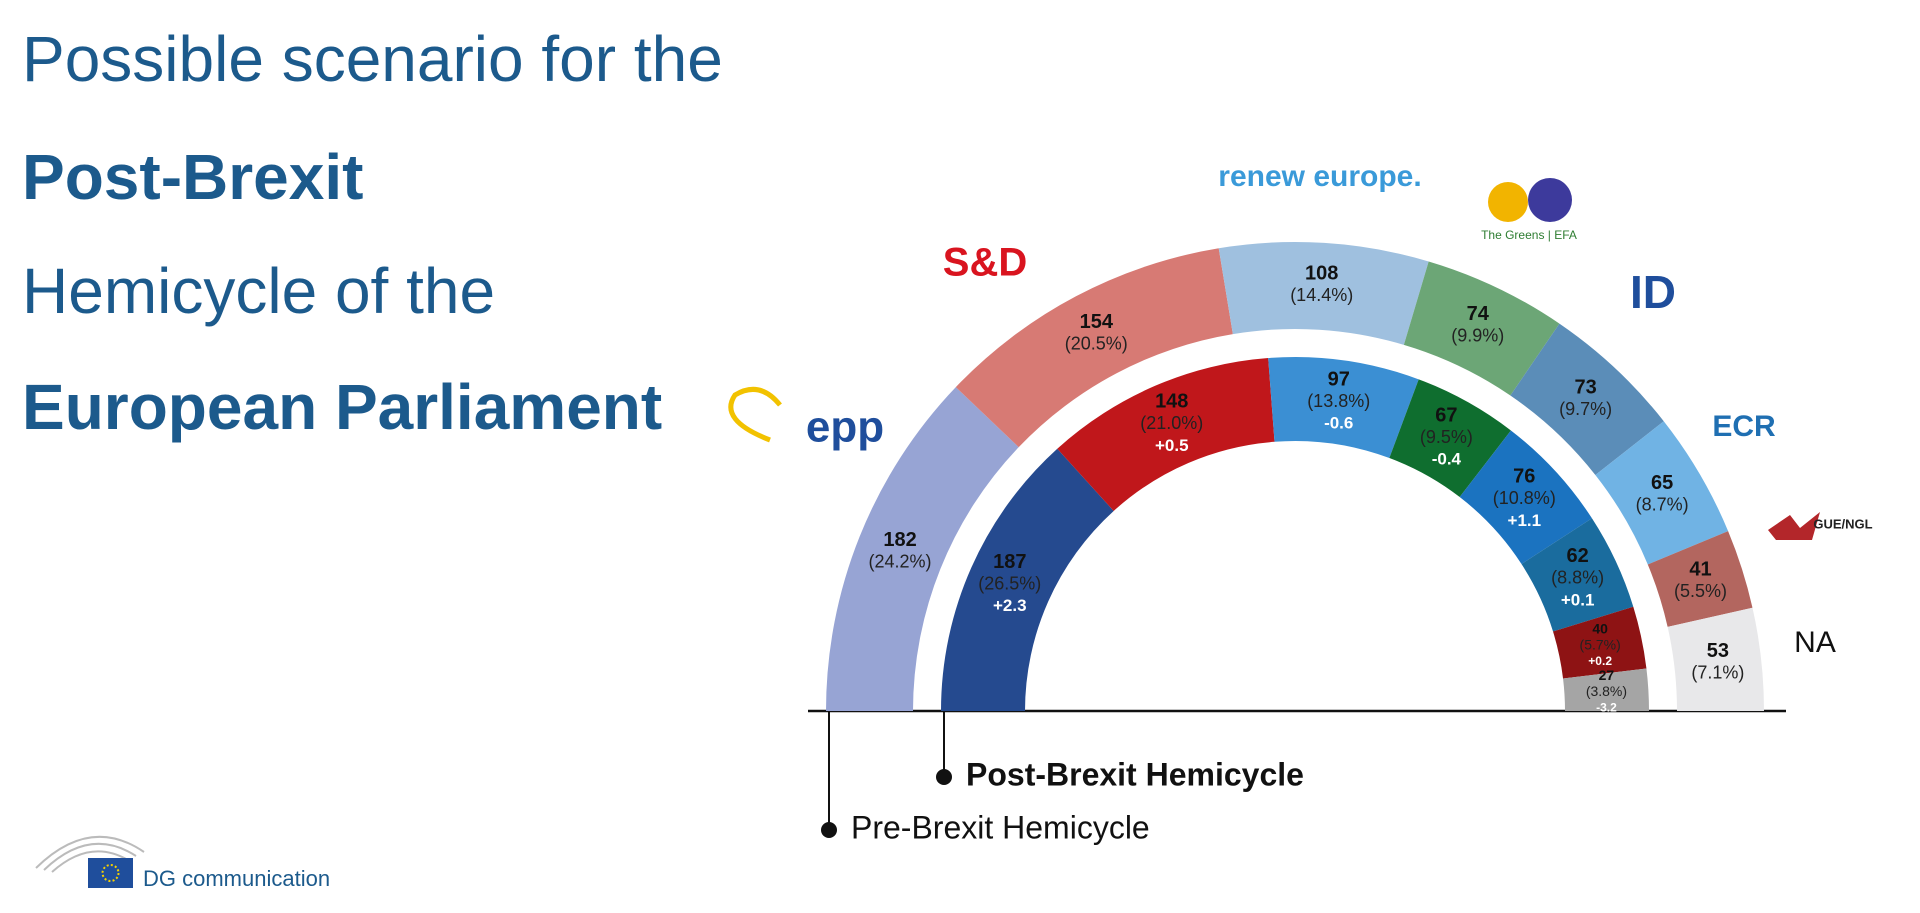 This screenshot has width=1920, height=913. What do you see at coordinates (1744, 426) in the screenshot?
I see `party-logo: ECR` at bounding box center [1744, 426].